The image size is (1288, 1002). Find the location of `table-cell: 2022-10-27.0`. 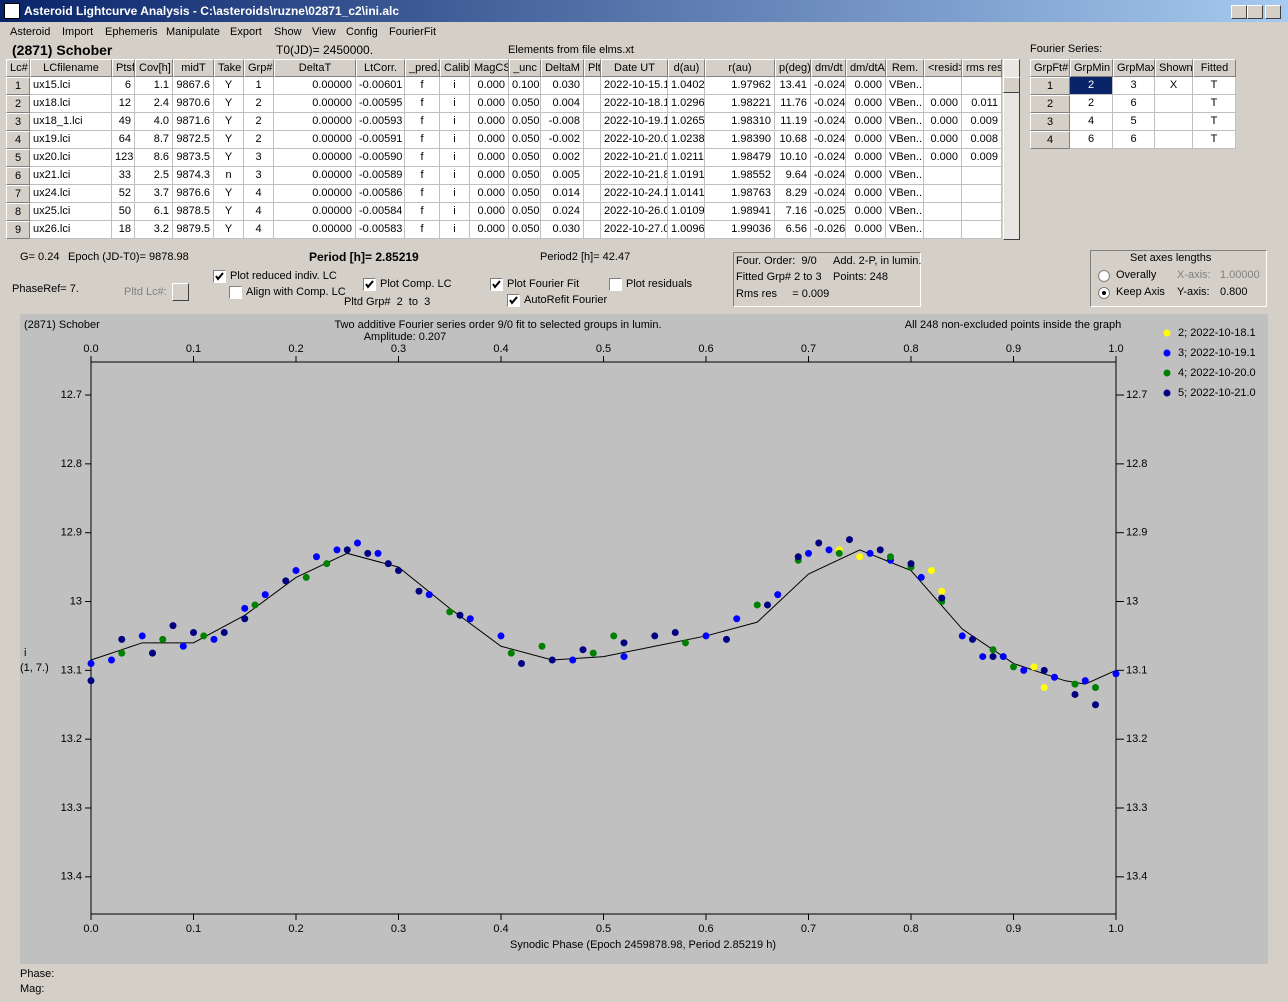

table-cell: 2022-10-27.0 is located at coordinates (634, 230).